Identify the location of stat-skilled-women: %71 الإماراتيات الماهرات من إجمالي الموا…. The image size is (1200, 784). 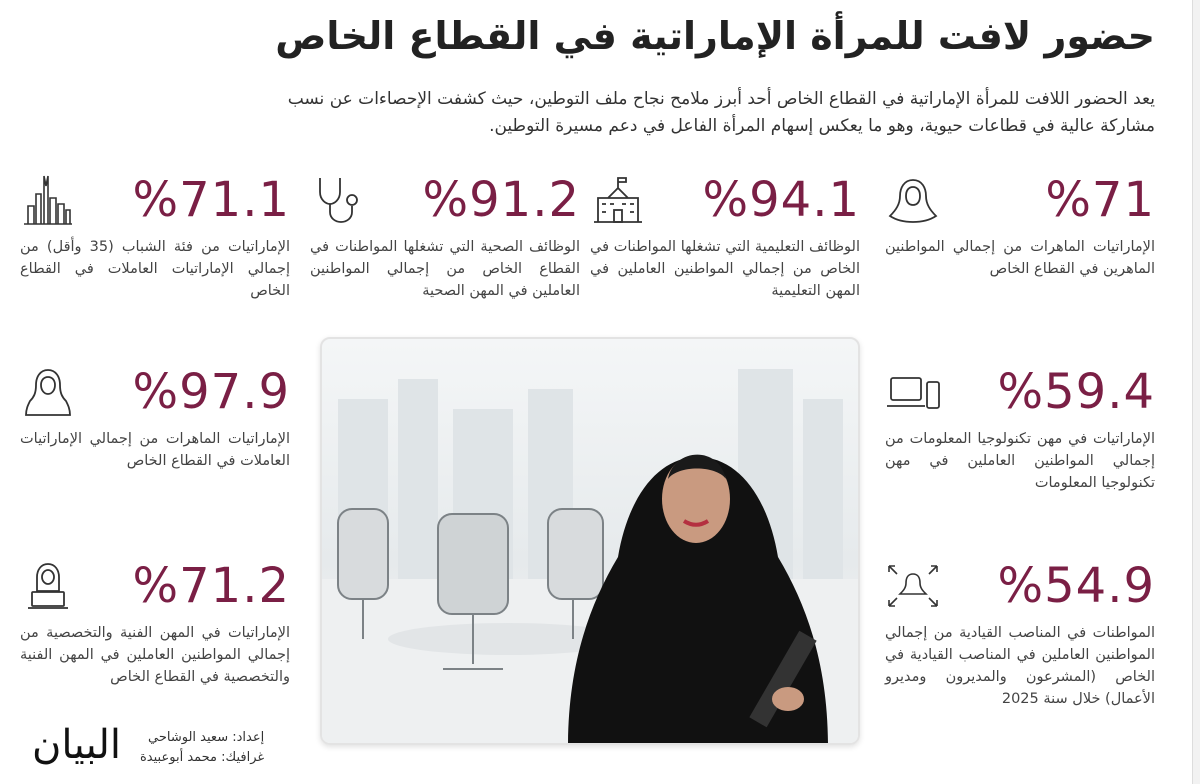
(1020, 225).